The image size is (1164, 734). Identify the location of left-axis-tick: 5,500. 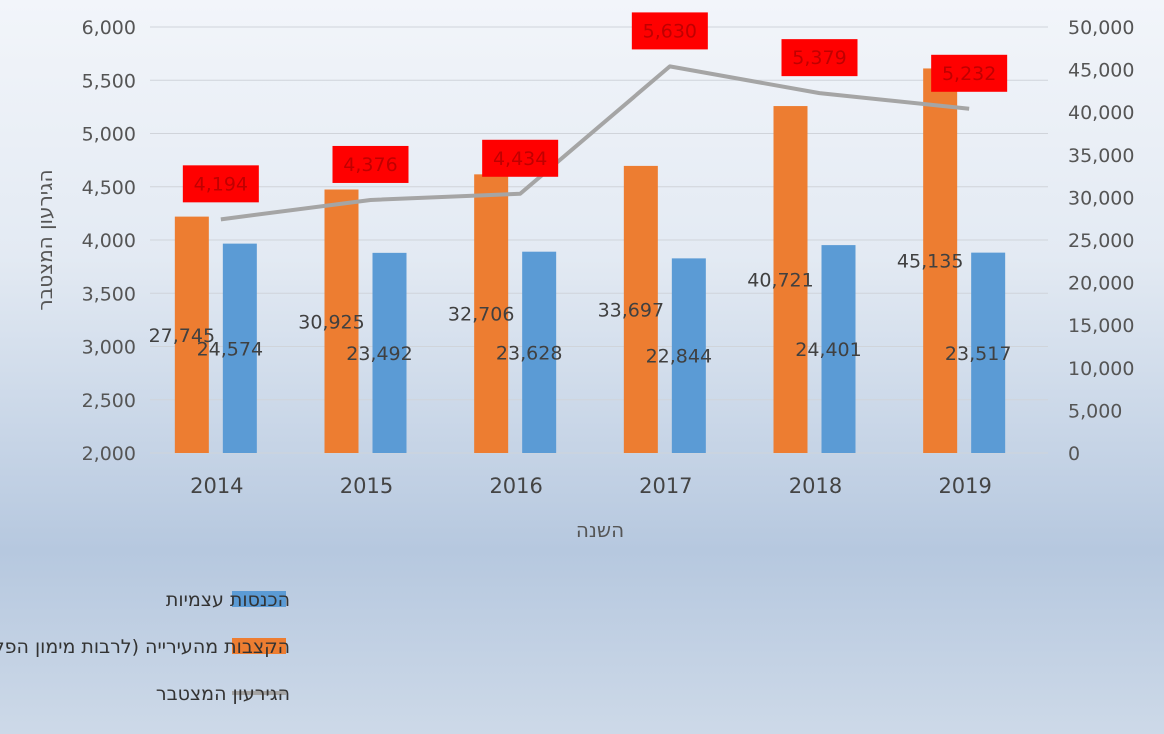
(109, 81).